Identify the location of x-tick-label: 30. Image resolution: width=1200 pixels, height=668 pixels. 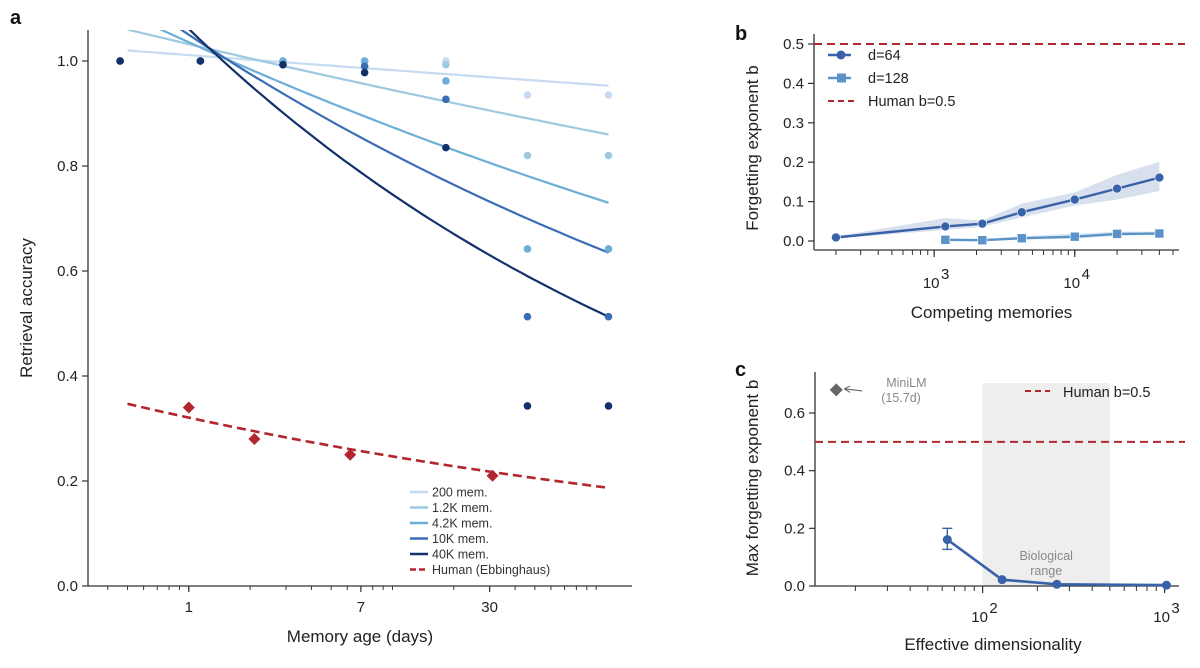
(489, 607).